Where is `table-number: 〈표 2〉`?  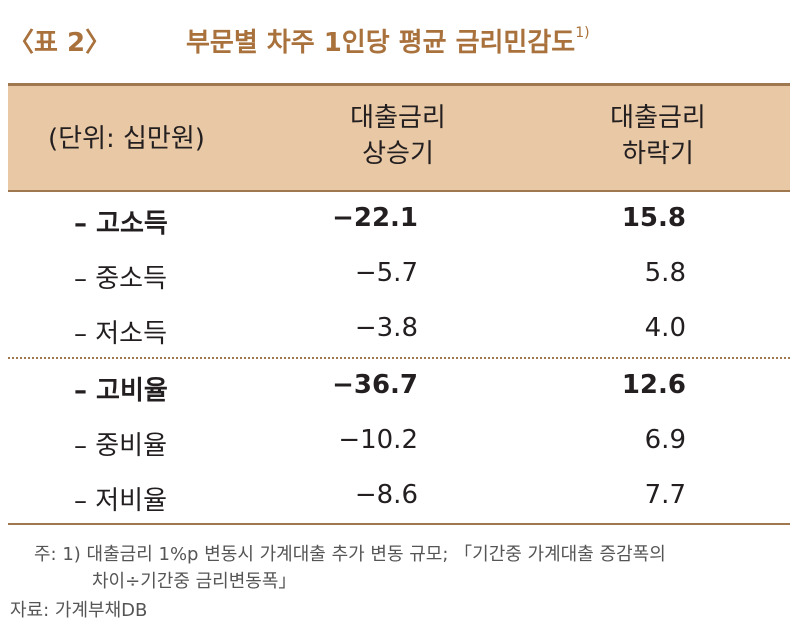
table-number: 〈표 2〉 is located at coordinates (60, 43).